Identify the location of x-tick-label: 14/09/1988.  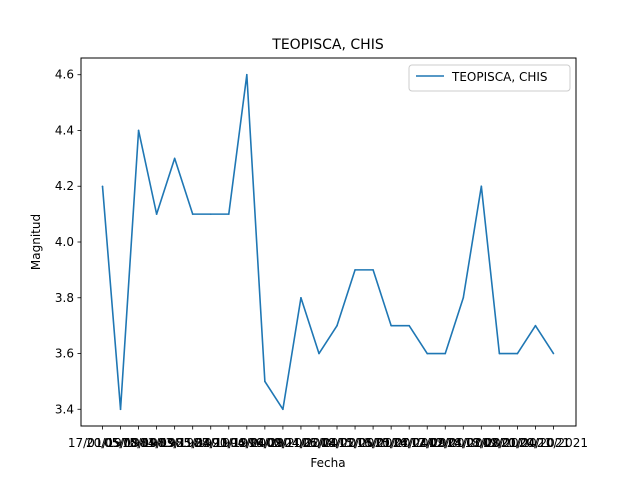
(174, 443).